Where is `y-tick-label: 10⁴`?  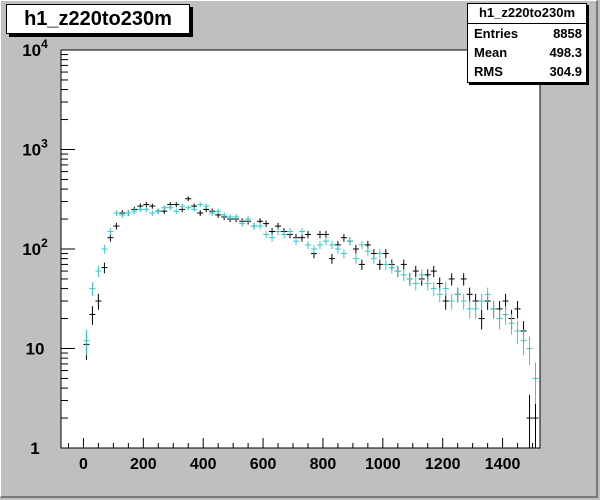 y-tick-label: 10⁴ is located at coordinates (35, 48).